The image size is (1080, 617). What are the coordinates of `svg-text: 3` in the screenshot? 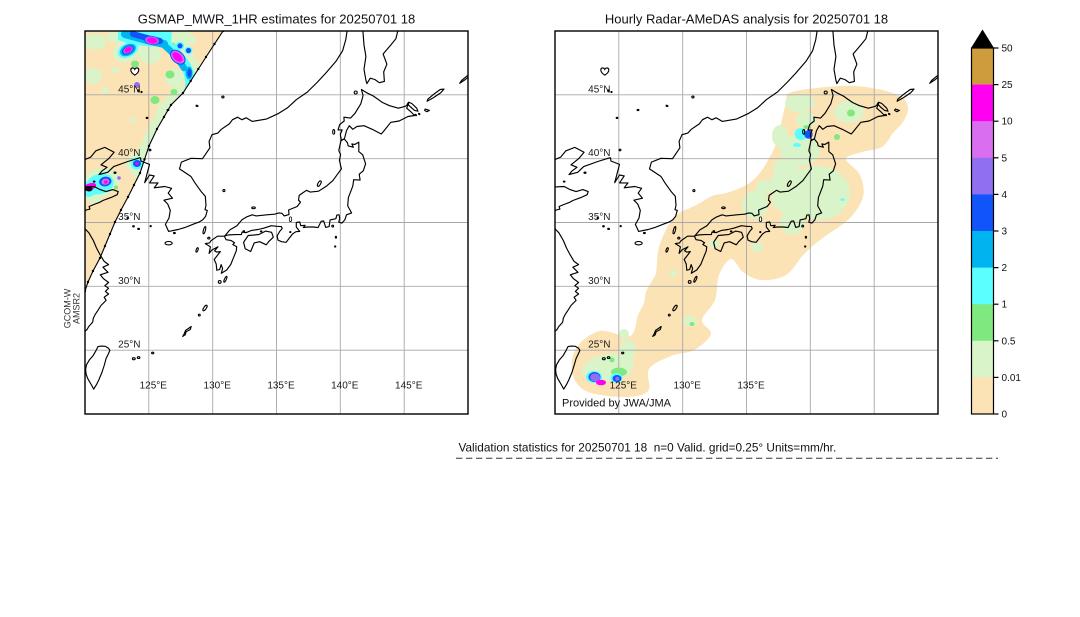 It's located at (1005, 232).